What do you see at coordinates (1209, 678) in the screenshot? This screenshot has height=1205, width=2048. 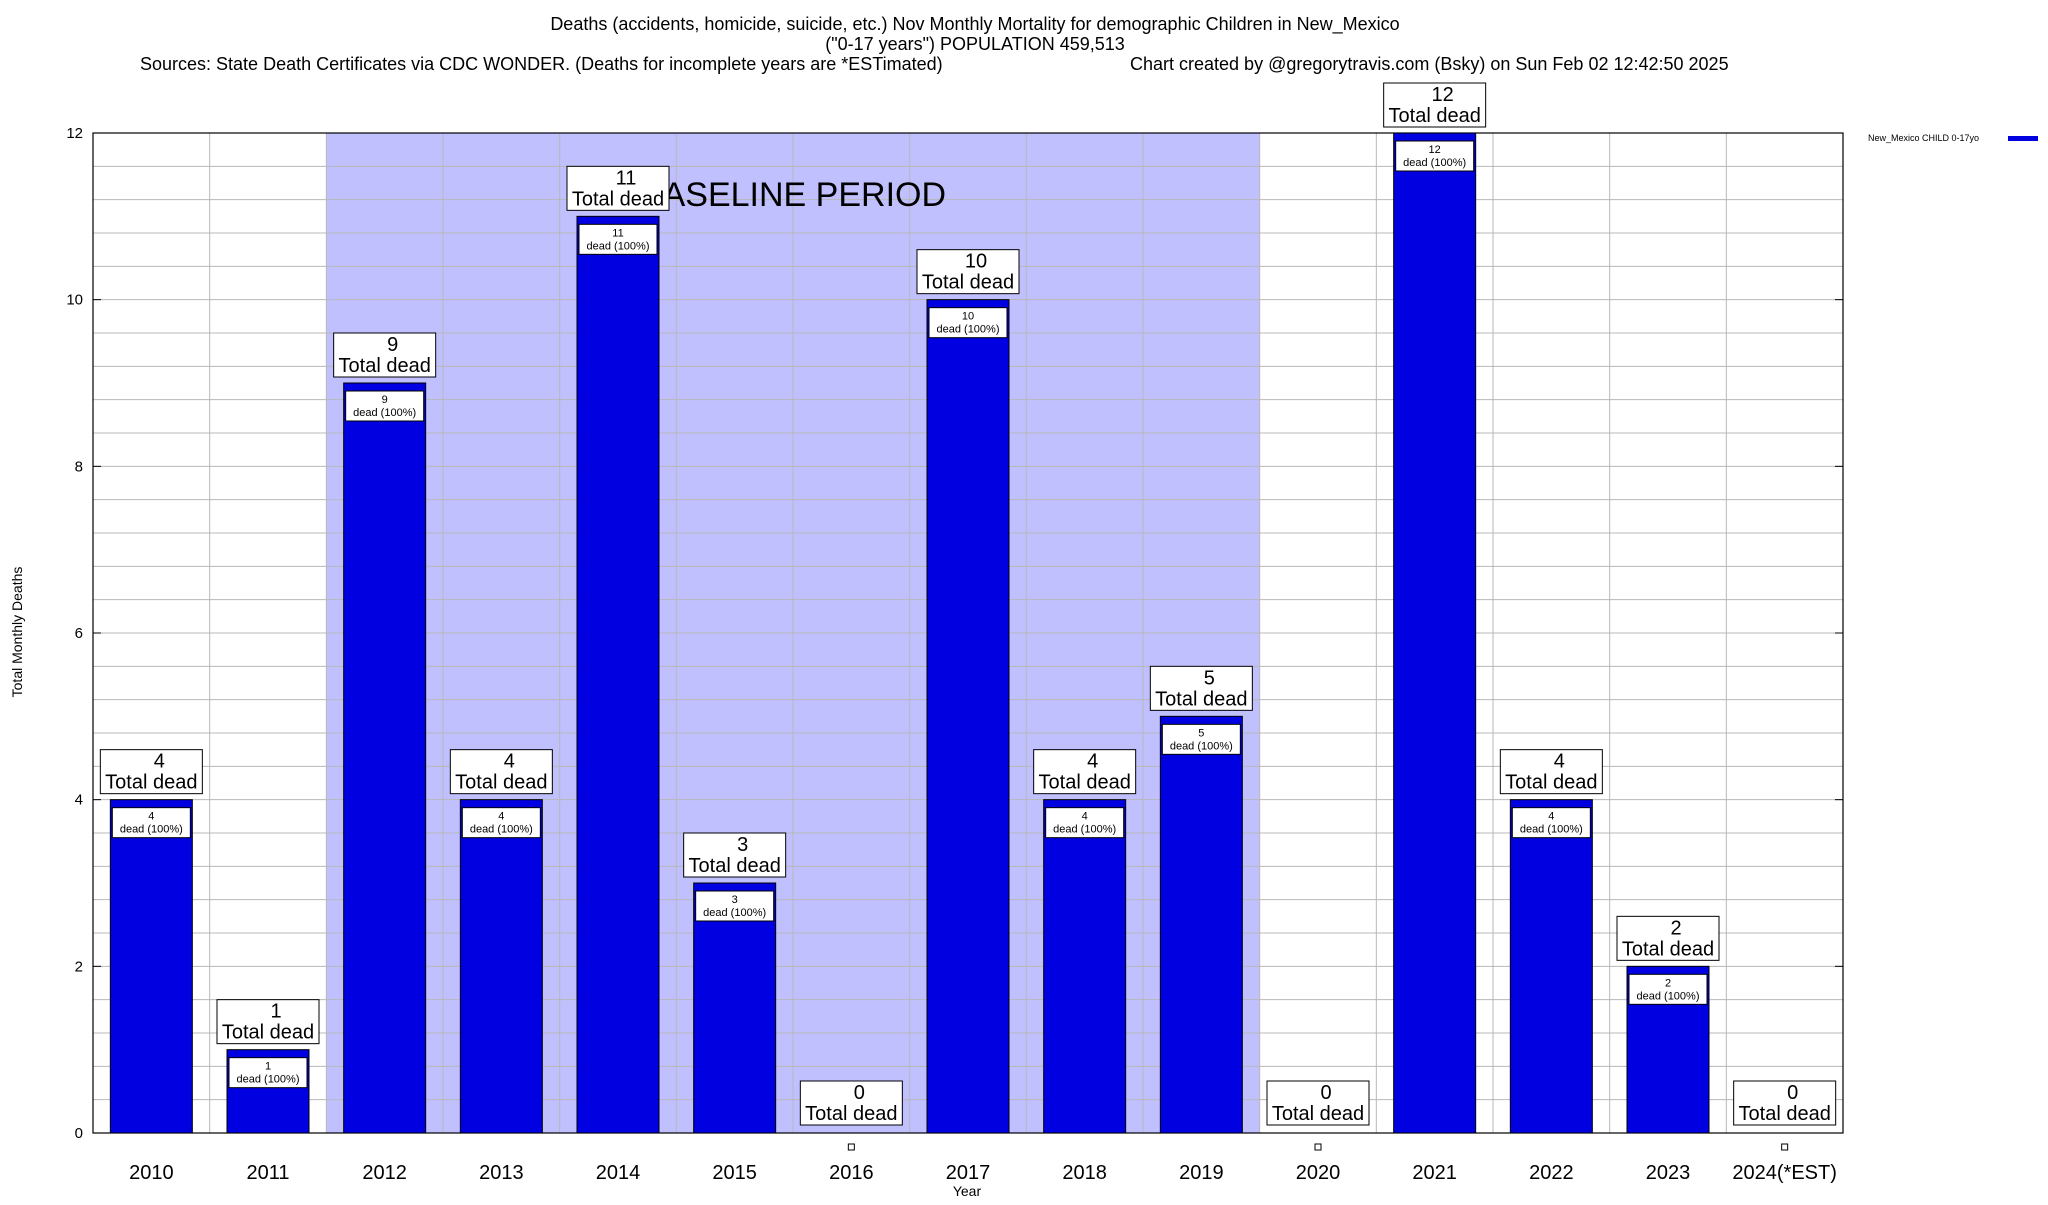 I see `data-label-value: 5` at bounding box center [1209, 678].